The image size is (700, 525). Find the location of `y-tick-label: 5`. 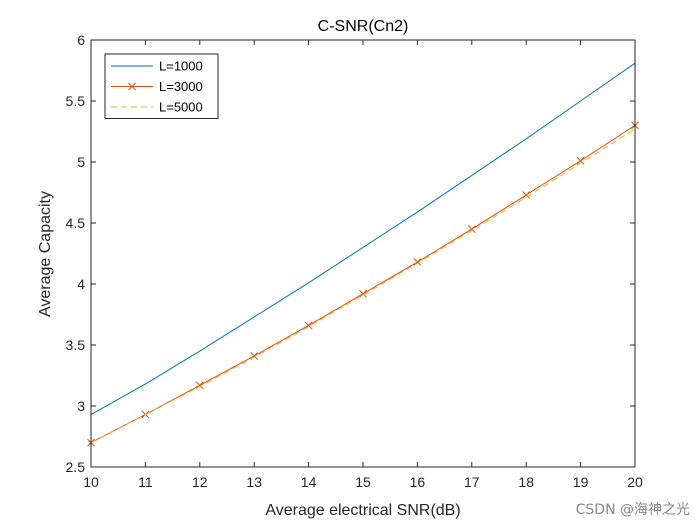

y-tick-label: 5 is located at coordinates (81, 162).